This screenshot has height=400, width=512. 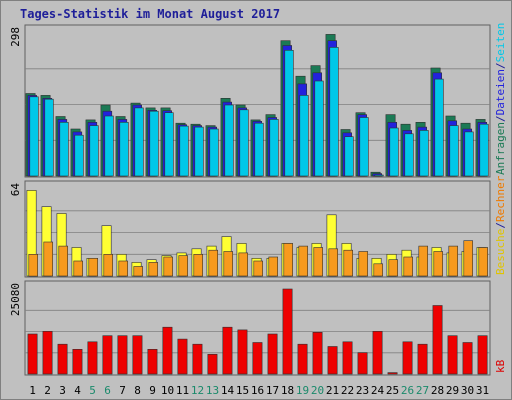 What do you see at coordinates (437, 390) in the screenshot?
I see `x-tick-label-day-28: 28` at bounding box center [437, 390].